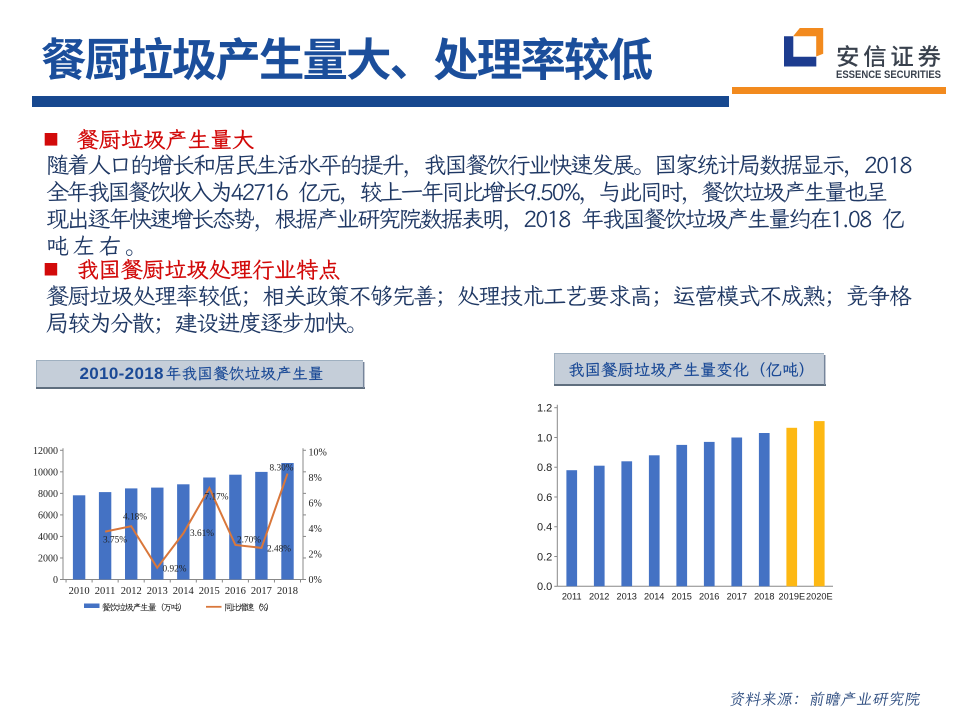  What do you see at coordinates (544, 587) in the screenshot?
I see `svg-text: 0.0` at bounding box center [544, 587].